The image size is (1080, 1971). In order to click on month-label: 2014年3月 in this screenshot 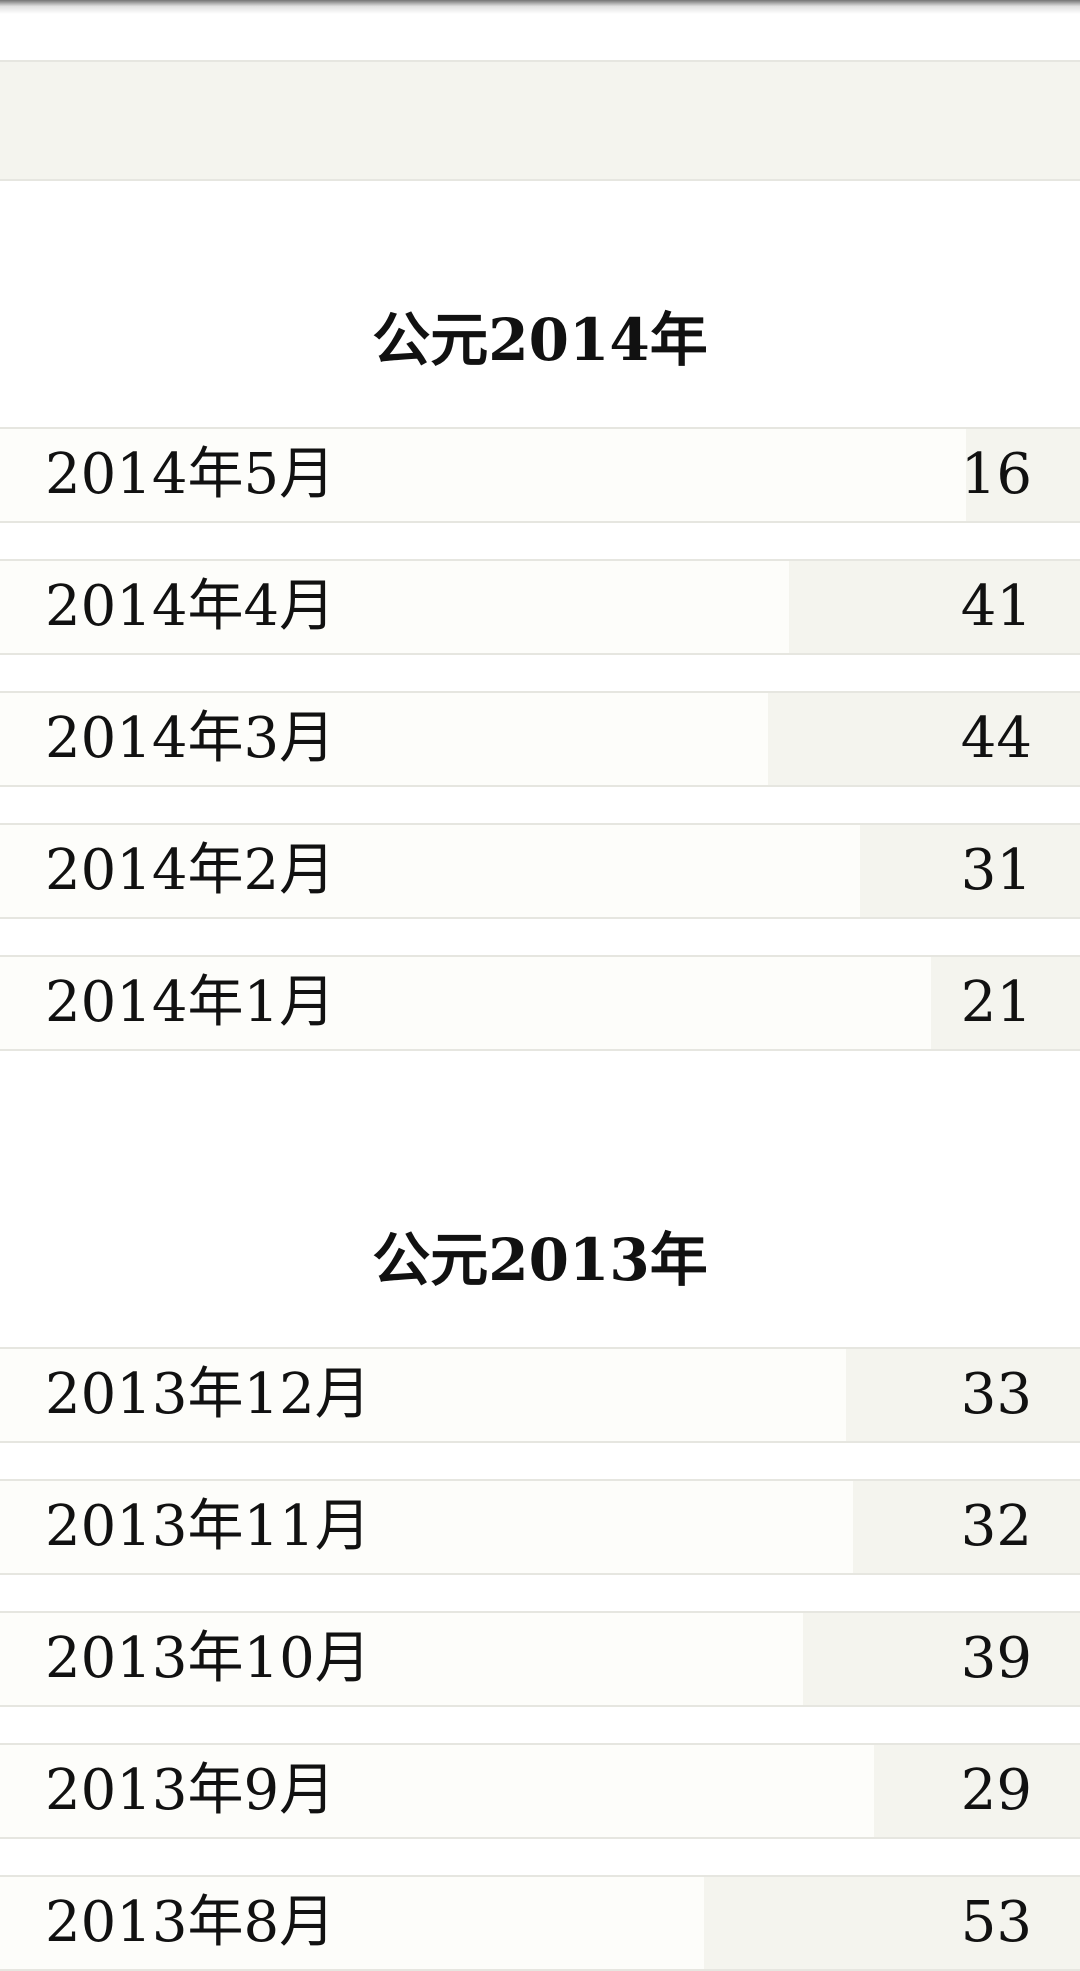, I will do `click(190, 738)`.